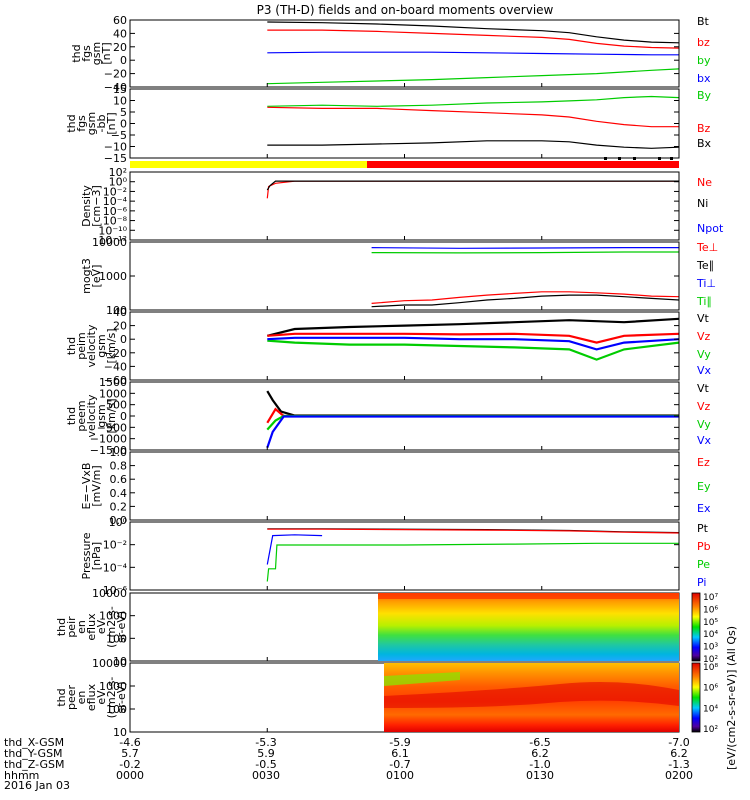 Image resolution: width=750 pixels, height=800 pixels. I want to click on series-bz-line, so click(473, 39).